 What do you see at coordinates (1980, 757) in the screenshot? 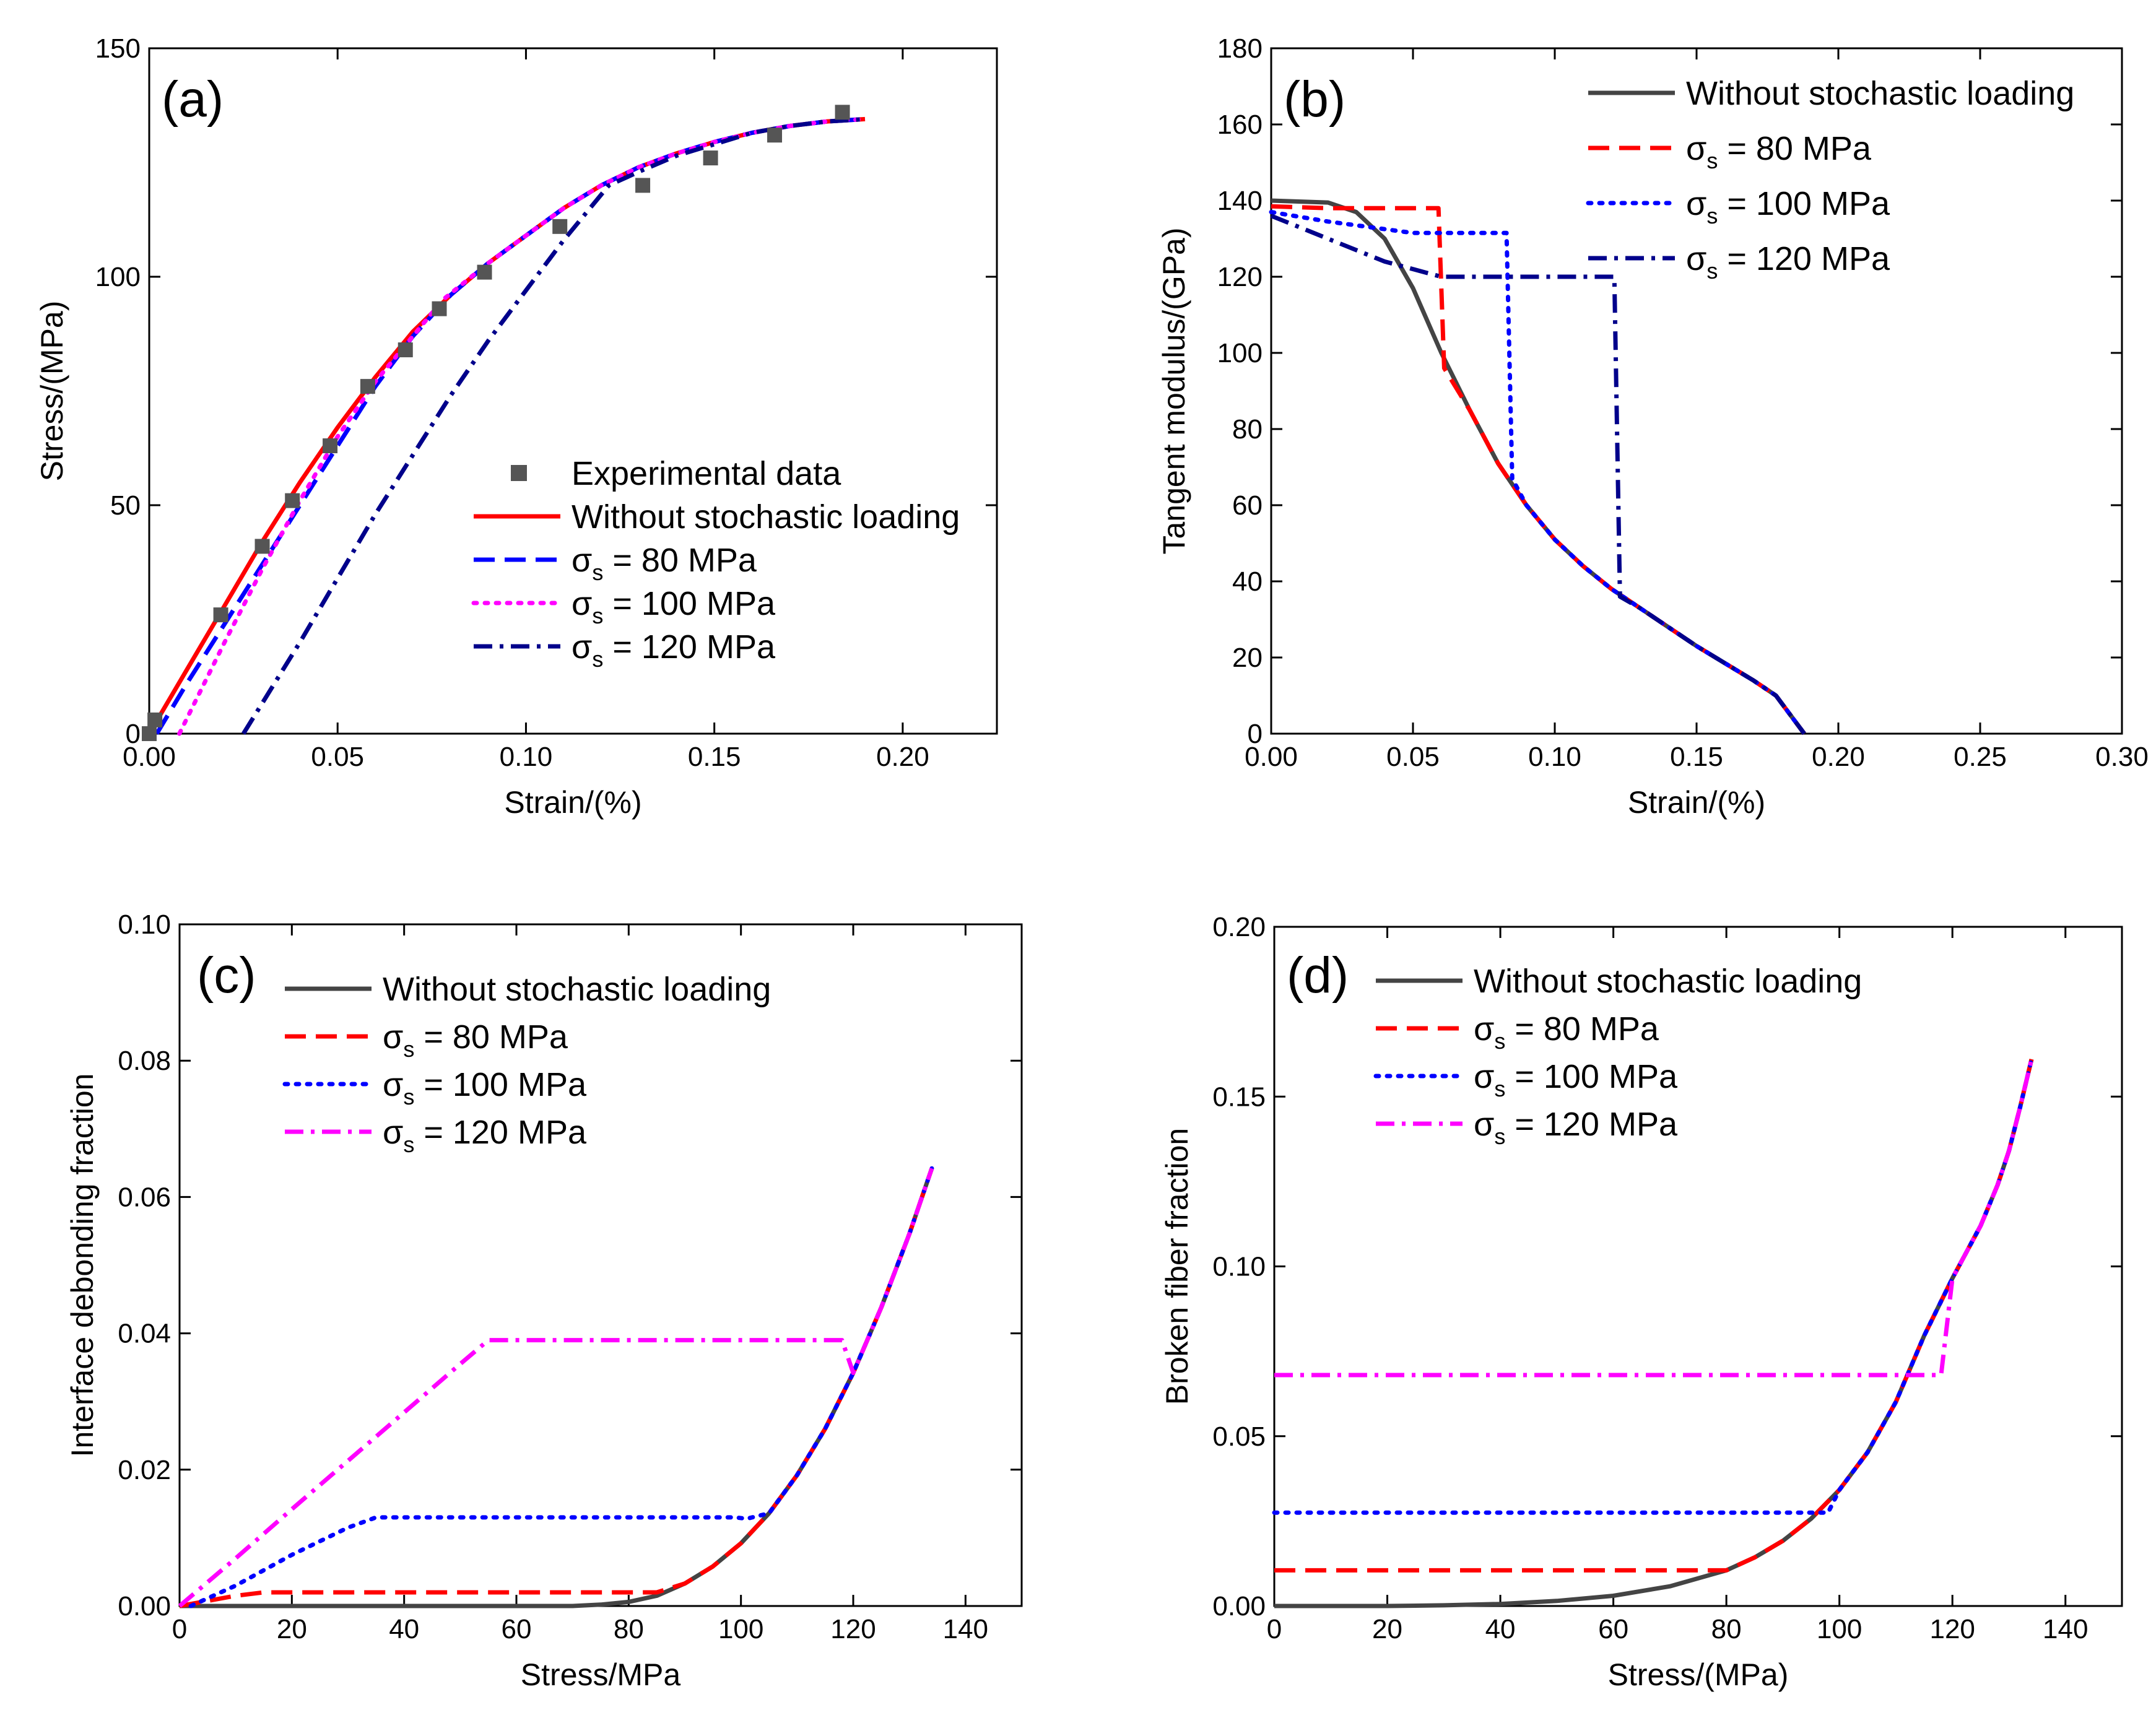
I see `x-tick-label: 0.25` at bounding box center [1980, 757].